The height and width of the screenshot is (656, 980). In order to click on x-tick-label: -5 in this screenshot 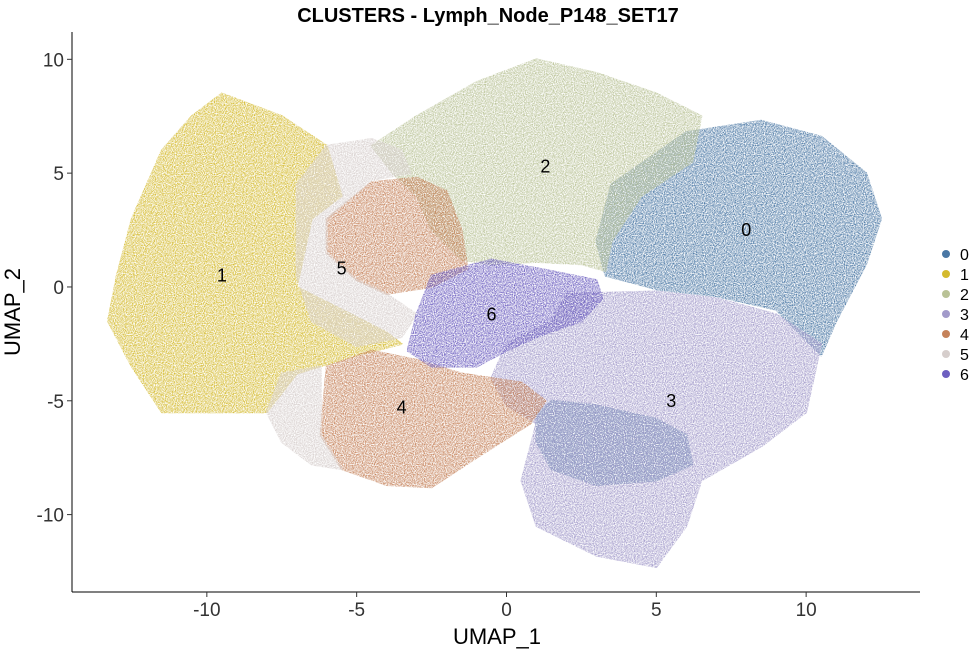, I will do `click(356, 610)`.